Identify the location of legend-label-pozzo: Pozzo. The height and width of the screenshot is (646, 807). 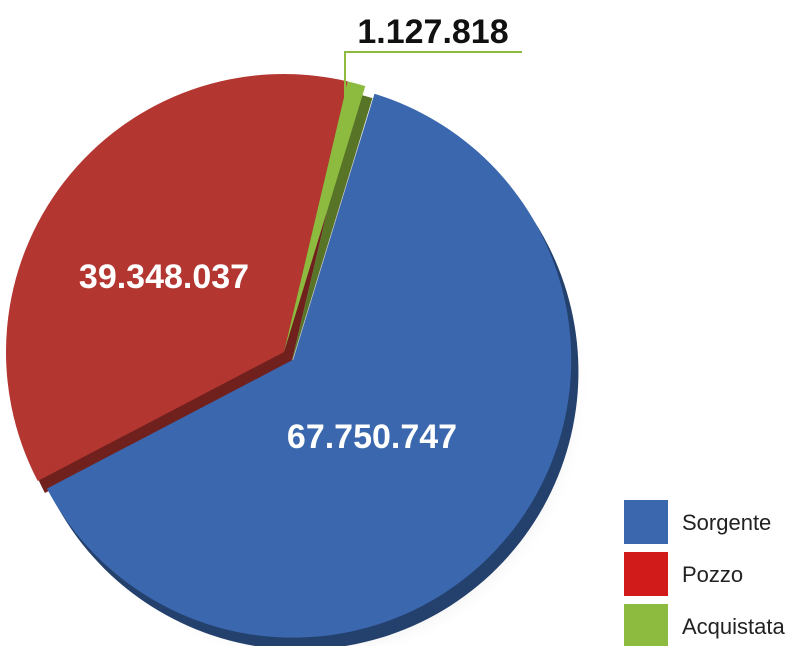
(712, 574).